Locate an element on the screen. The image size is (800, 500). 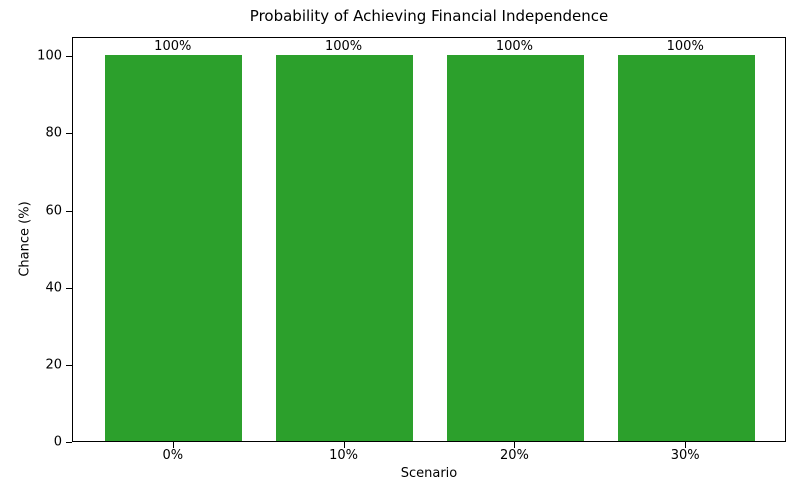
x-tick-label: 0% is located at coordinates (173, 455).